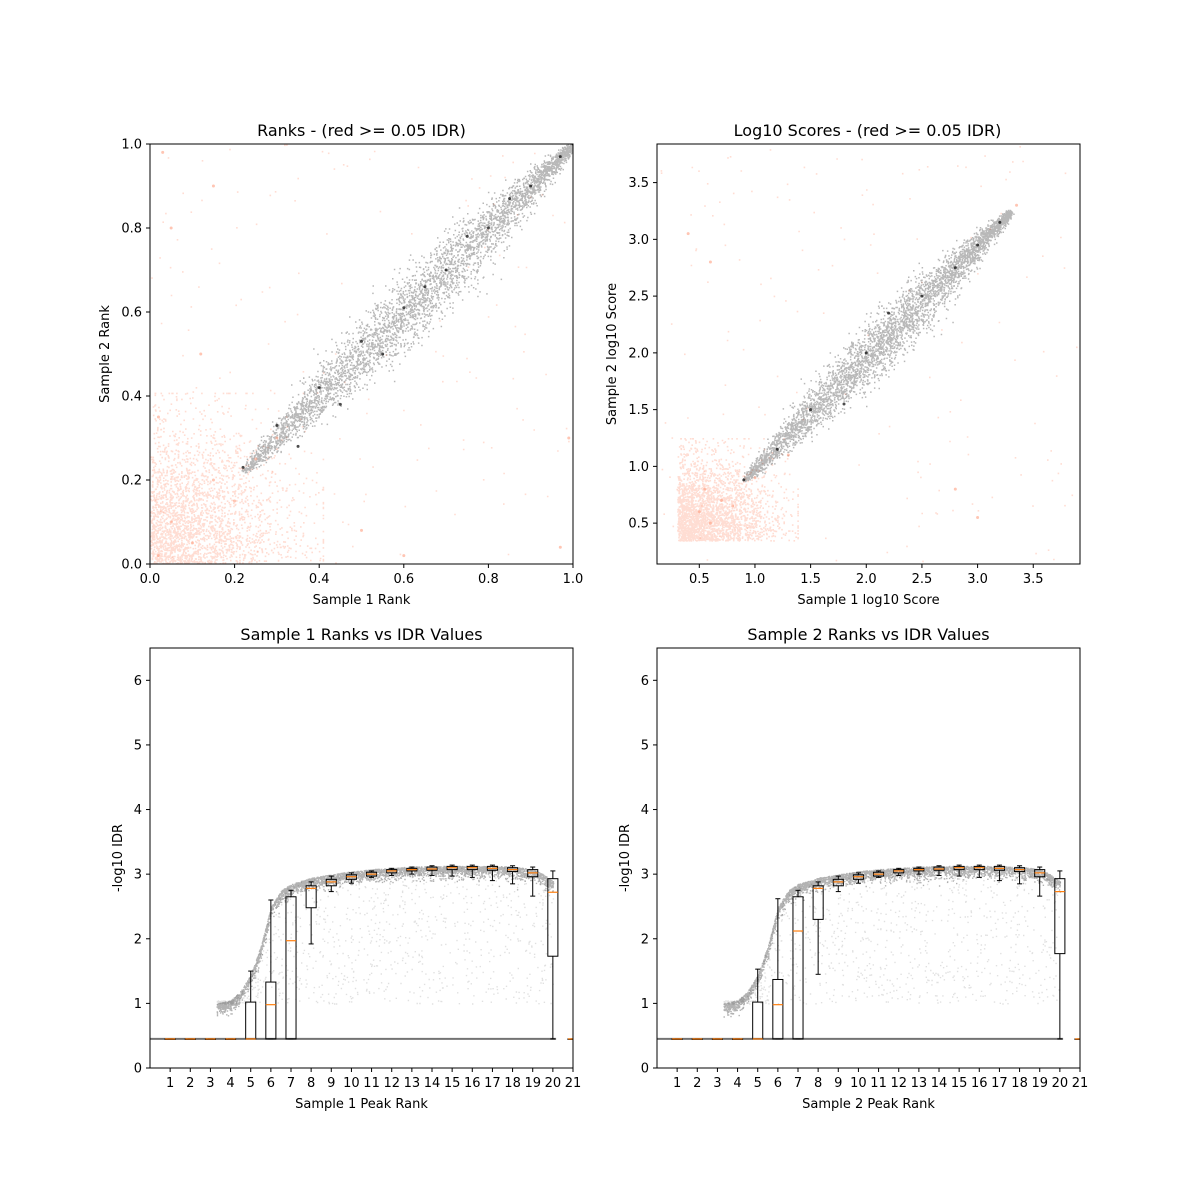 The height and width of the screenshot is (1200, 1200). I want to click on s2idr-x-label: Sample 2 Peak Rank, so click(868, 1104).